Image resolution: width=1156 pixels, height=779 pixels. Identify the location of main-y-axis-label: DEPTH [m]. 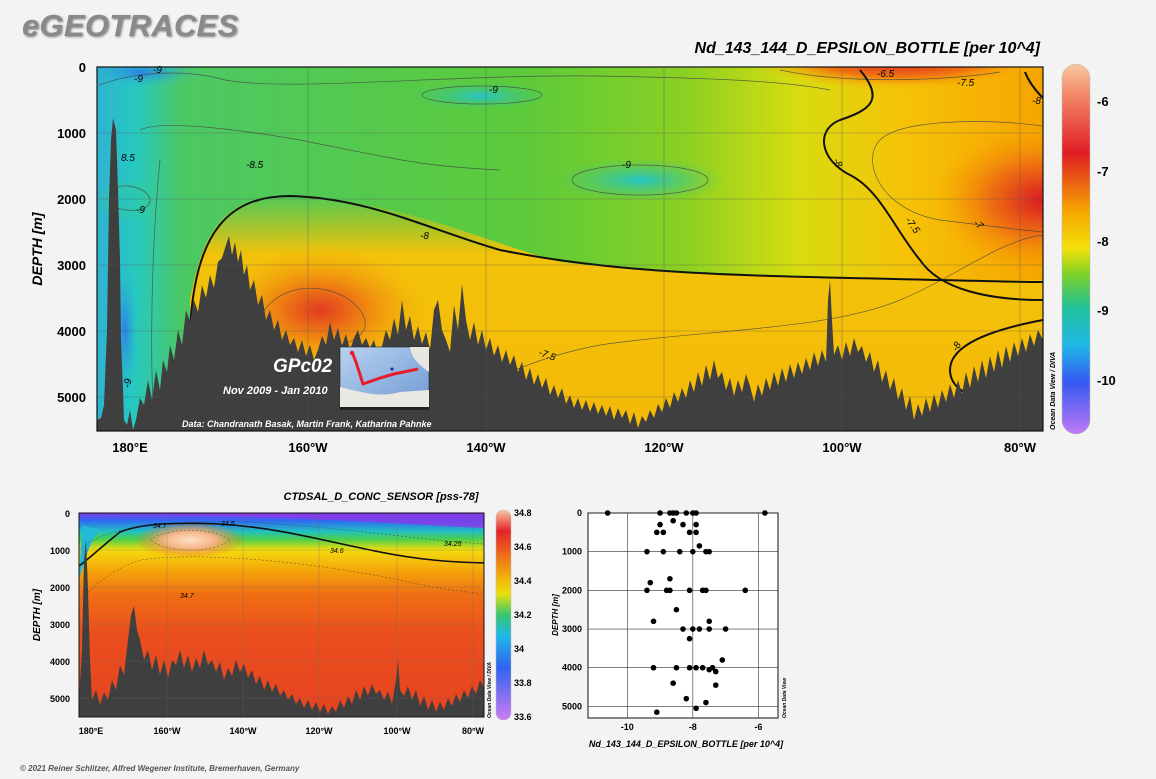
(37, 248).